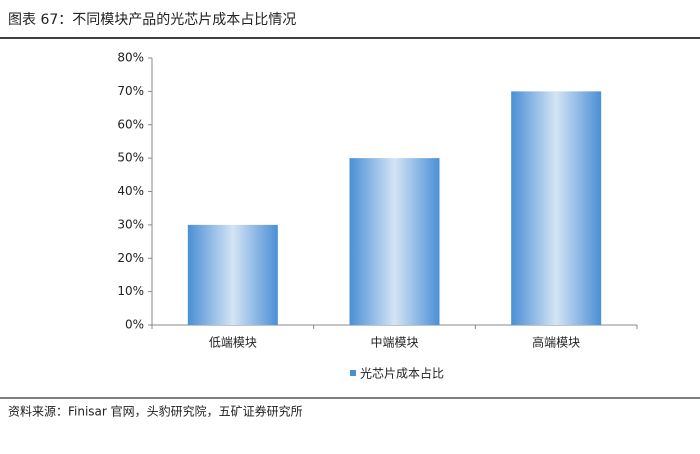  What do you see at coordinates (556, 342) in the screenshot?
I see `x-tick-label: 高端模块` at bounding box center [556, 342].